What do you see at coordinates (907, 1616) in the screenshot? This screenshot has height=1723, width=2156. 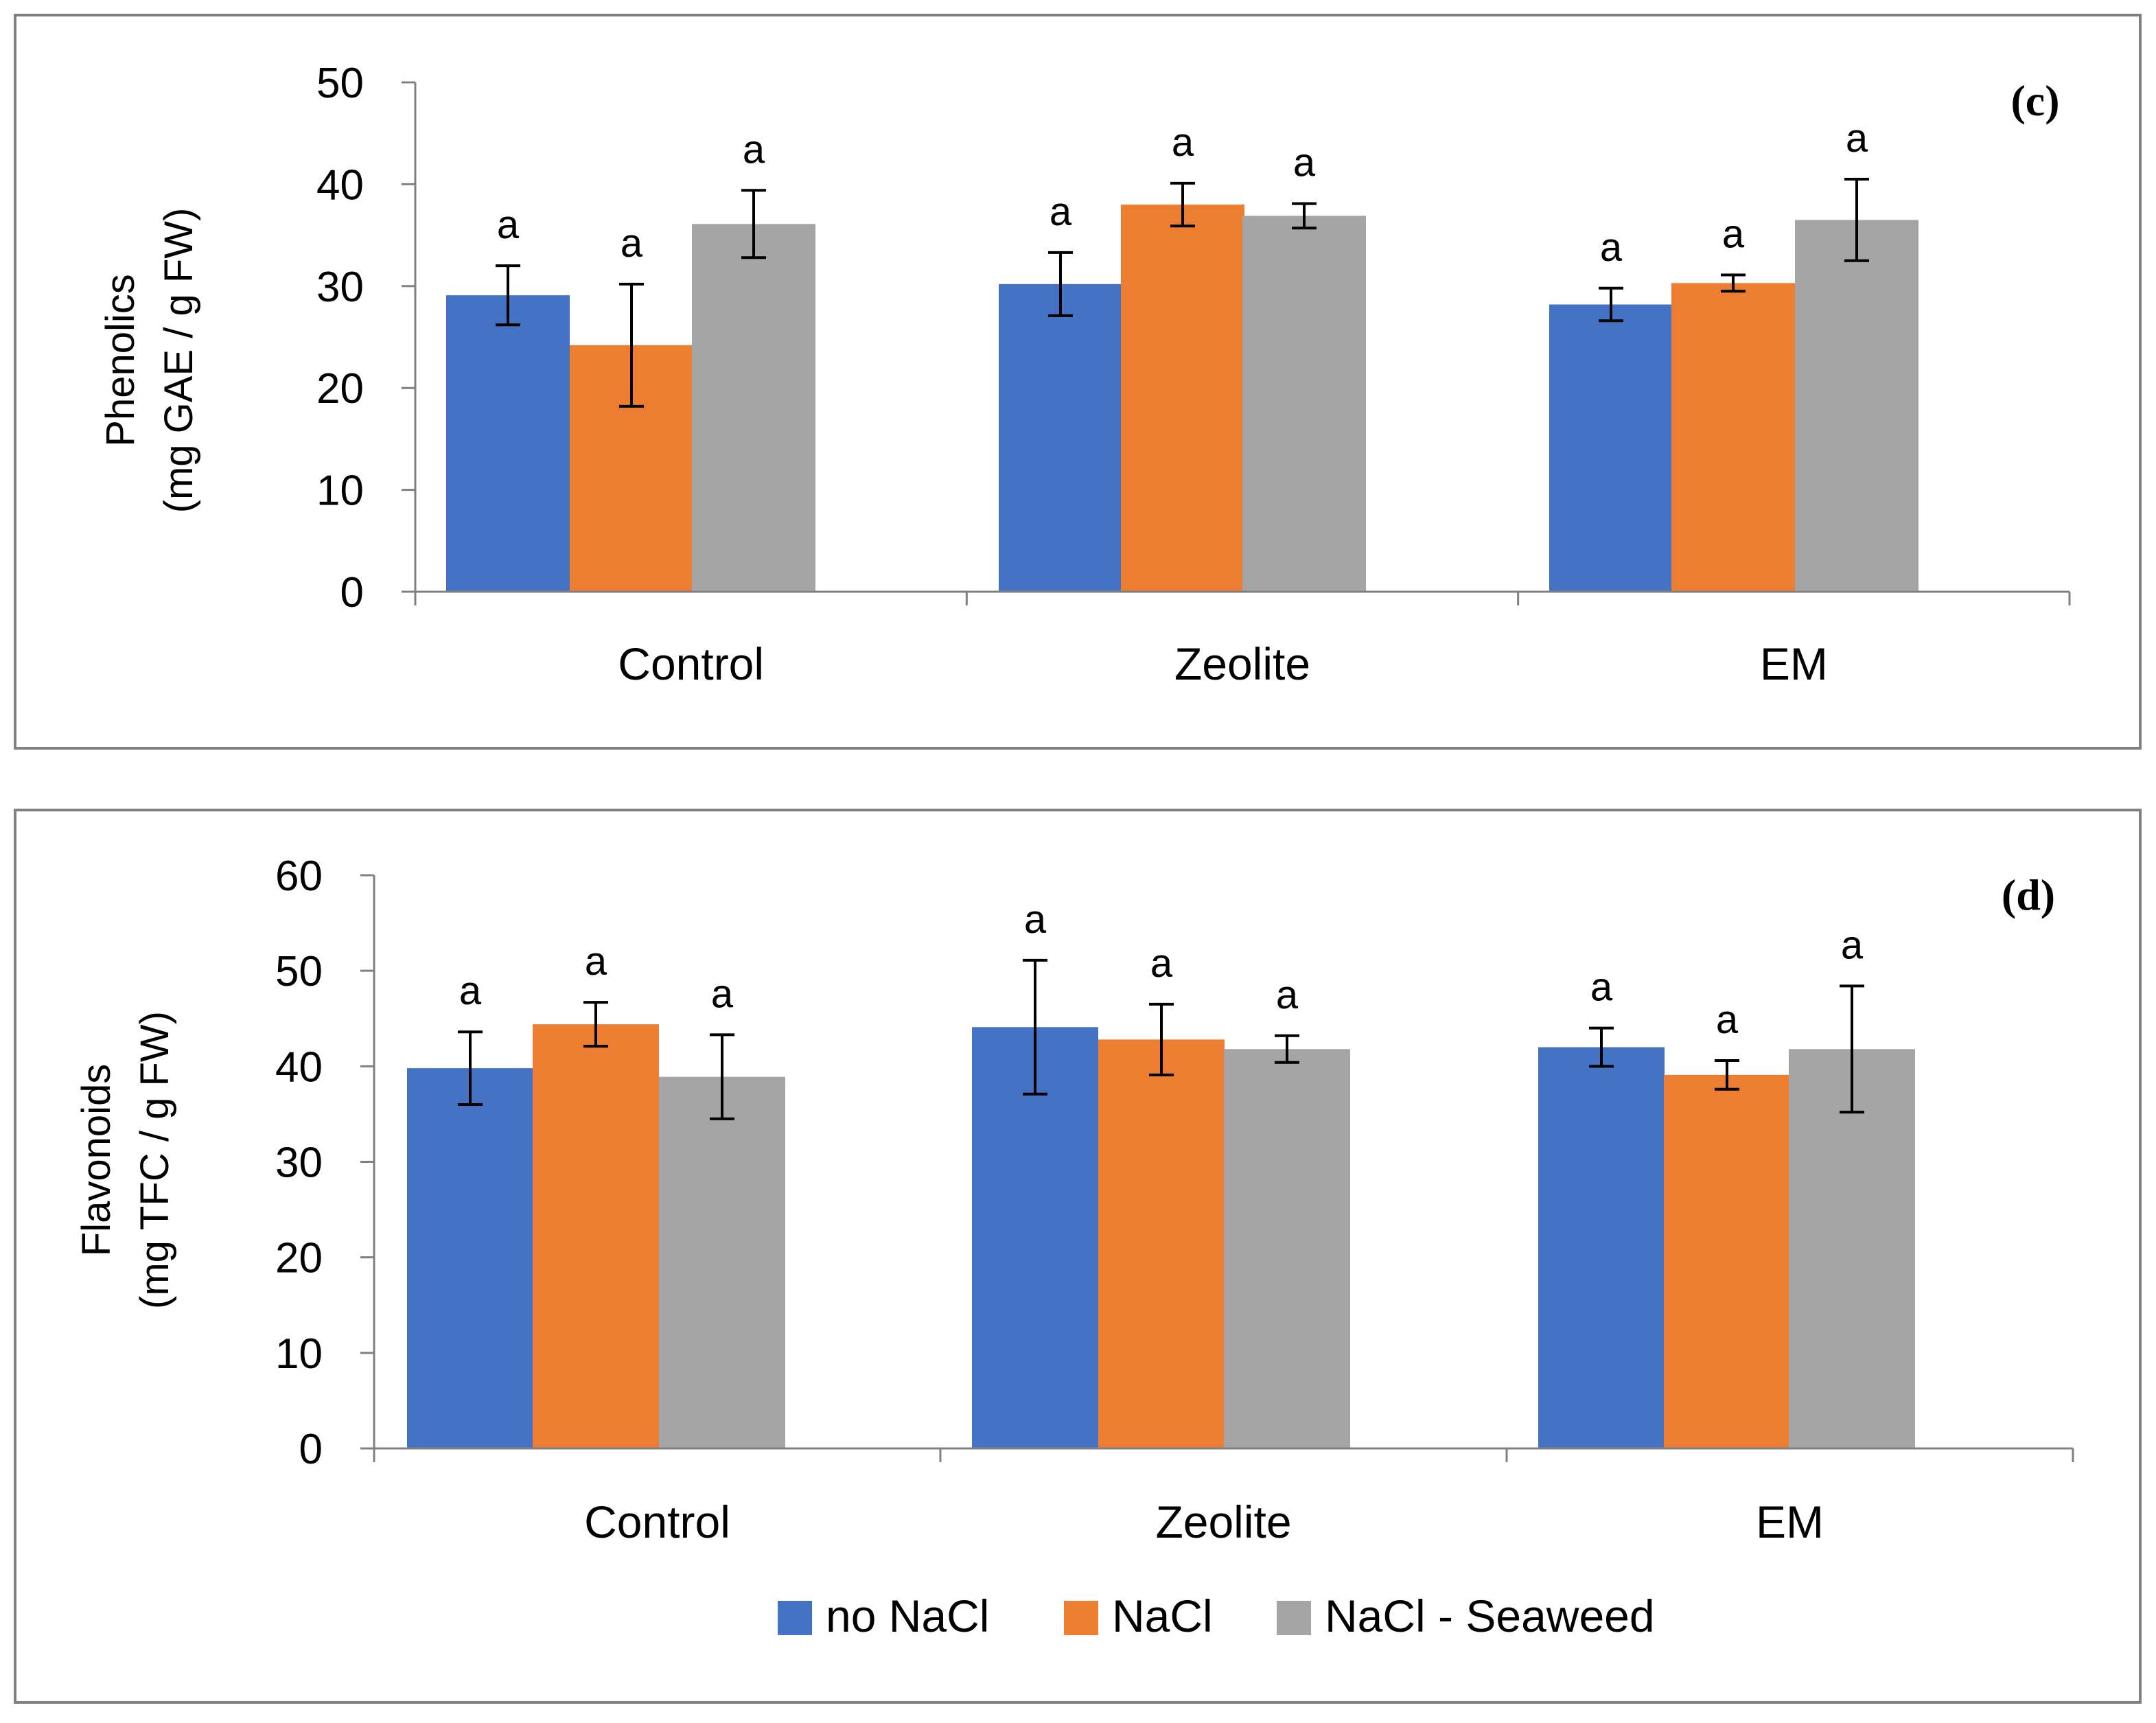 I see `legend-label: no NaCl` at bounding box center [907, 1616].